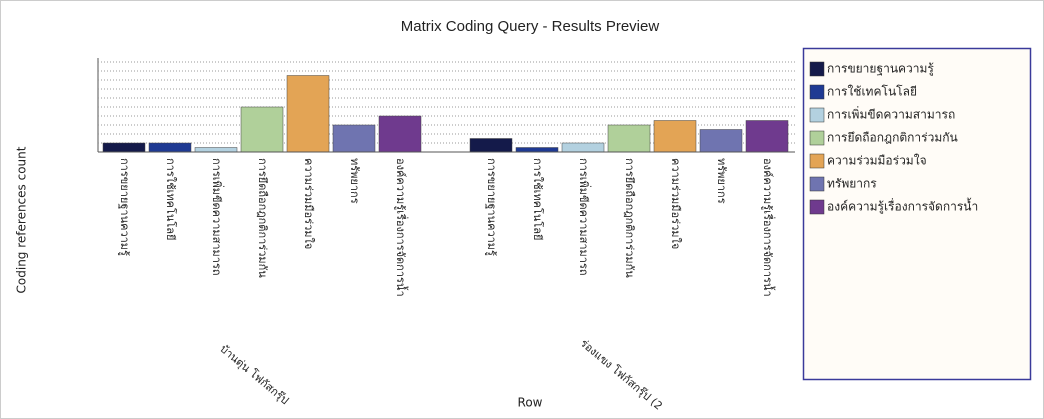 The height and width of the screenshot is (419, 1044). I want to click on legend-label: ความร่วมมือร่วมใจ, so click(877, 161).